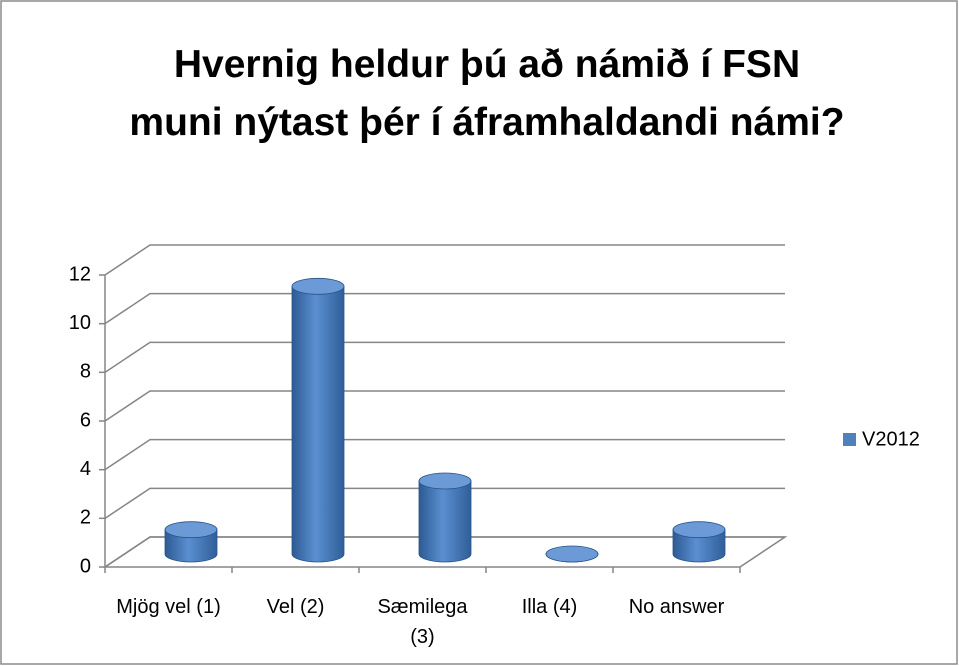 This screenshot has width=959, height=666. What do you see at coordinates (85, 469) in the screenshot?
I see `y-tick-label: 4` at bounding box center [85, 469].